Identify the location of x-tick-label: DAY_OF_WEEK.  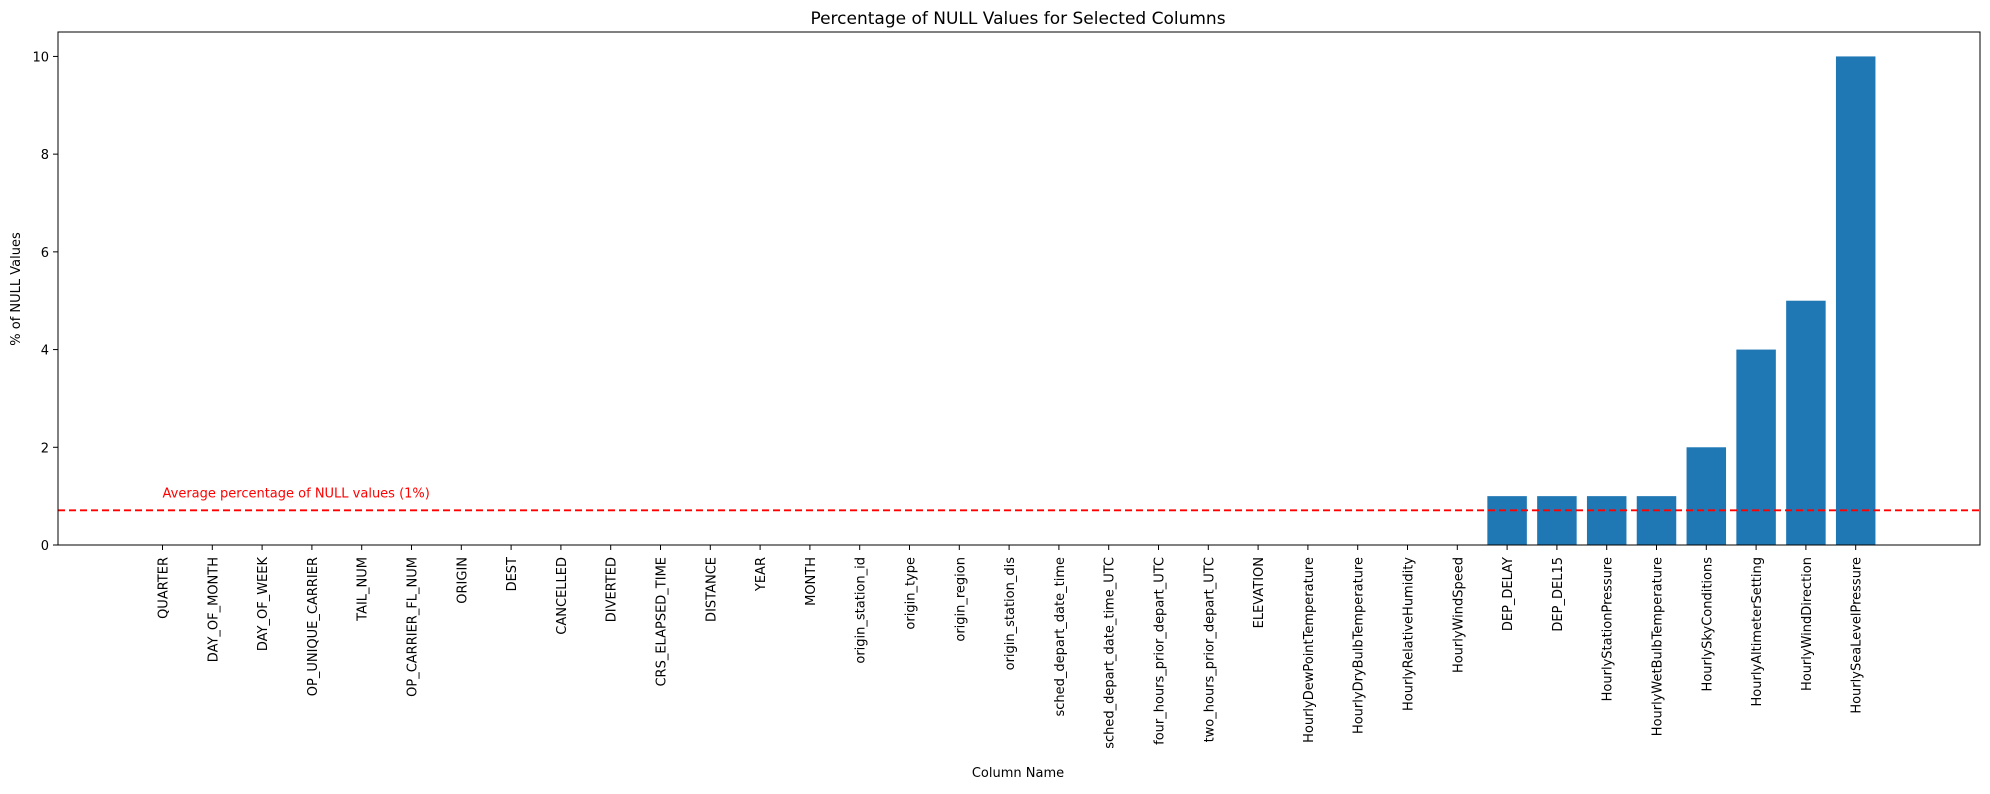
(263, 604).